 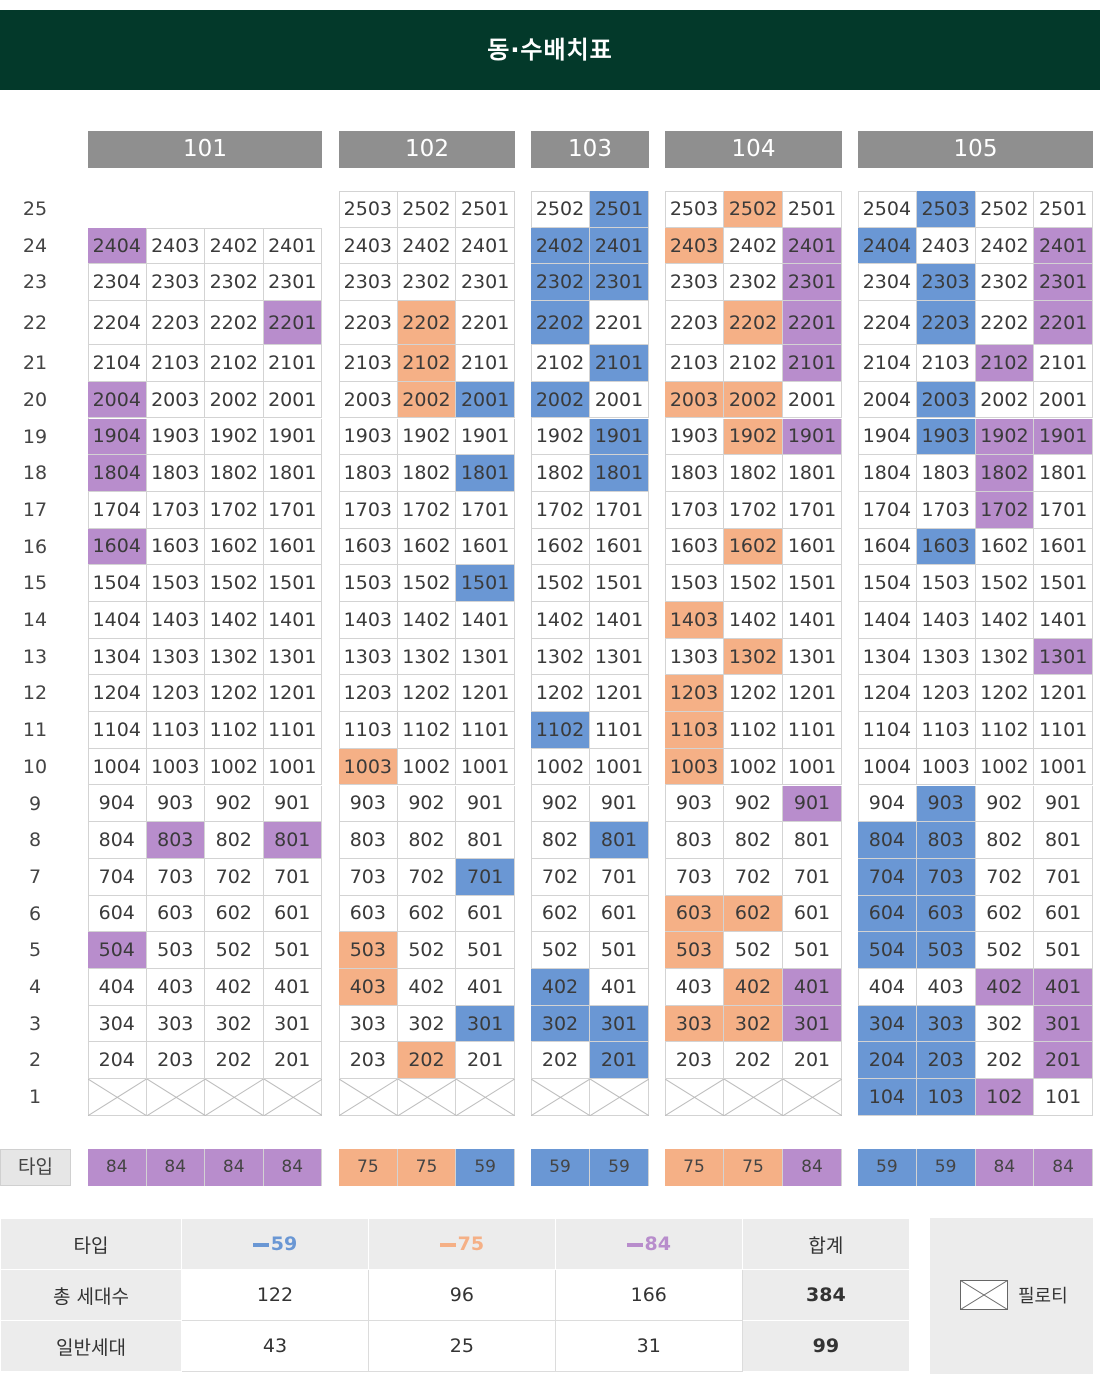 I want to click on summary-header-row: 타입 59 75 84 합계, so click(x=455, y=1244).